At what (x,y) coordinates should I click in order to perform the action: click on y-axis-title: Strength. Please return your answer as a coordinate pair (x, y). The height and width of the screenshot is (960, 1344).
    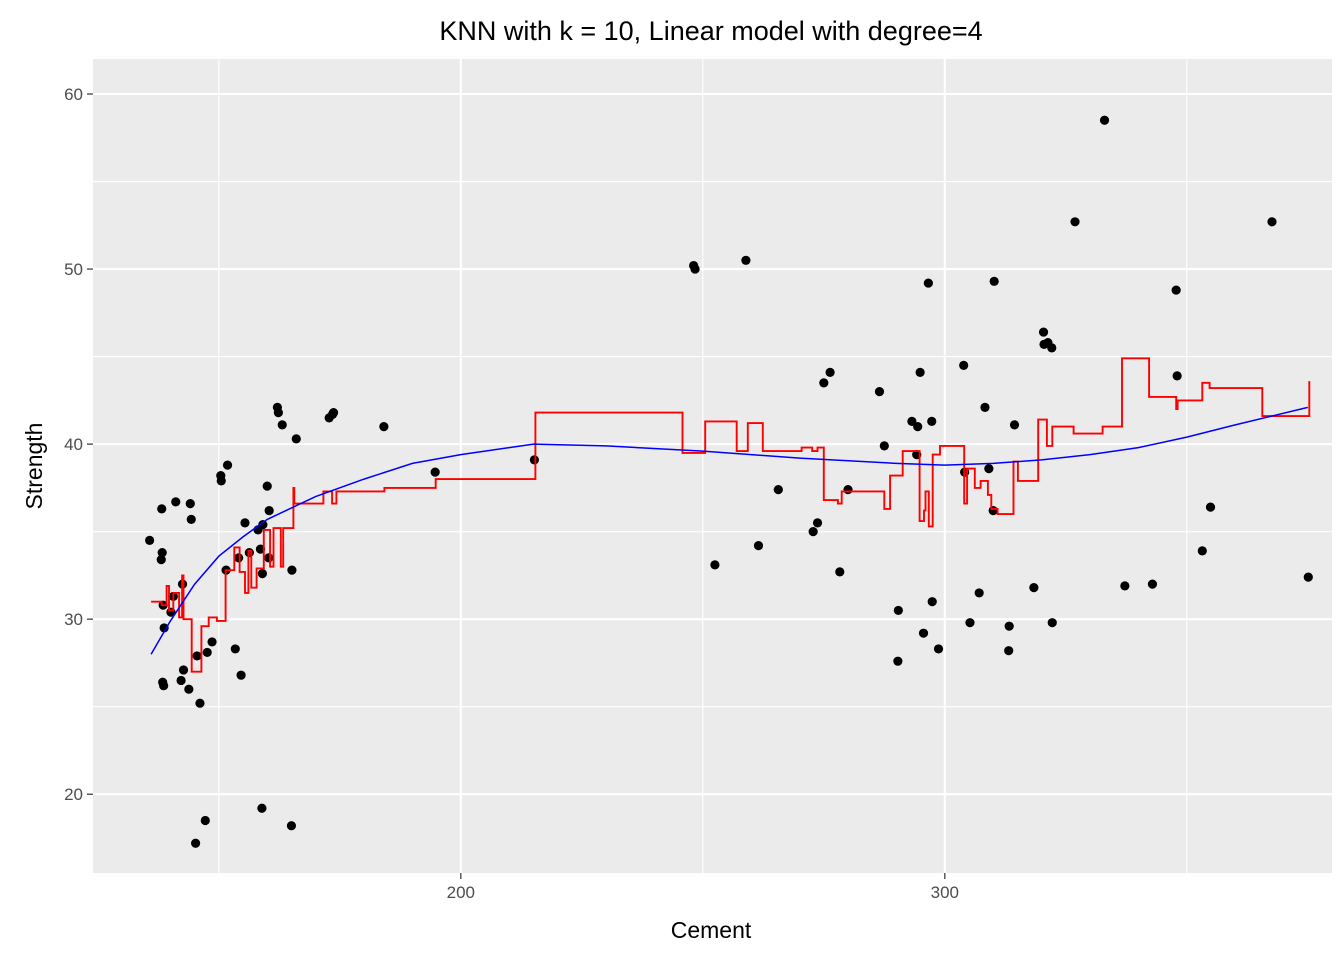
    Looking at the image, I should click on (34, 466).